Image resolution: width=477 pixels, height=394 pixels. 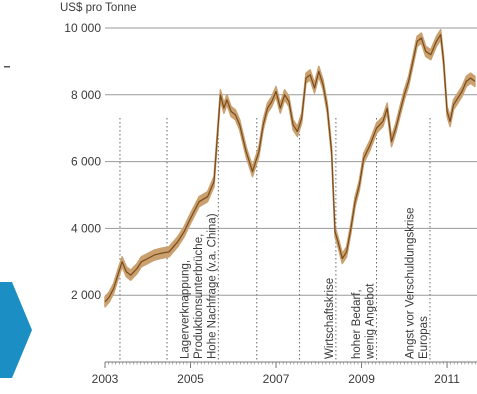 What do you see at coordinates (371, 321) in the screenshot?
I see `event-annotation: wenig Angebot` at bounding box center [371, 321].